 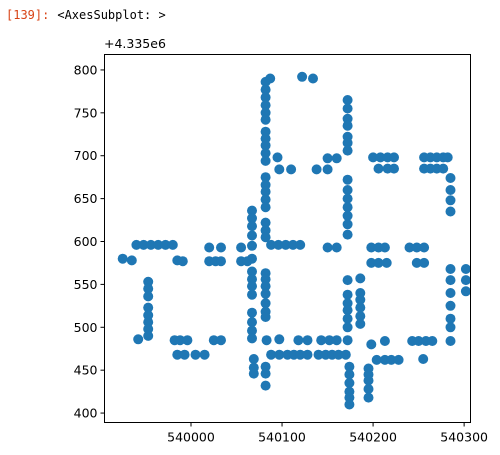 I want to click on y-axis: 400 450 500 550 600 650 700 750 800, so click(x=89, y=241).